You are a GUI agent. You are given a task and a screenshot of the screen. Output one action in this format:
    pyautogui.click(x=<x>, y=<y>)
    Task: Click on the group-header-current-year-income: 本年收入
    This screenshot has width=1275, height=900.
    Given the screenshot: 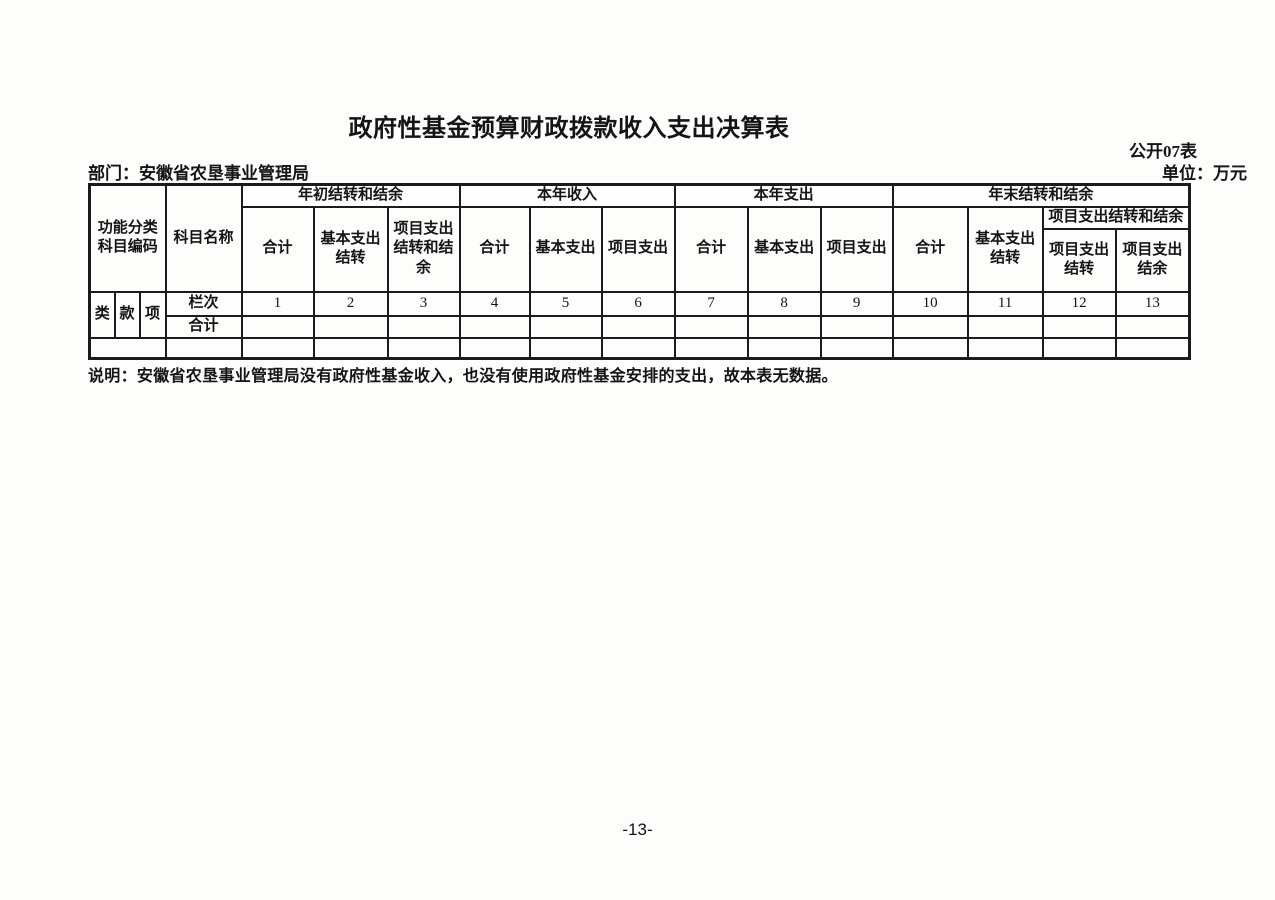 What is the action you would take?
    pyautogui.click(x=567, y=195)
    